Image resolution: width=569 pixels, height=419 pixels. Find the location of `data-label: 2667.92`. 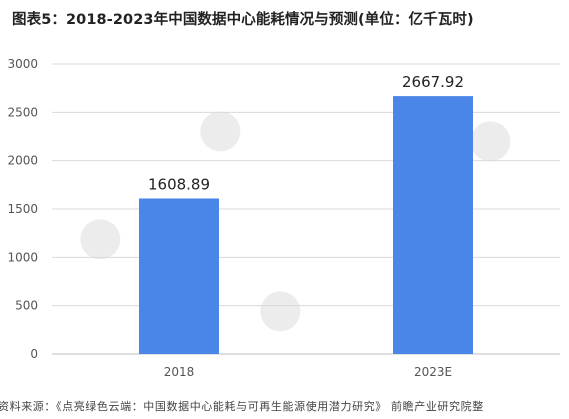

data-label: 2667.92 is located at coordinates (433, 82).